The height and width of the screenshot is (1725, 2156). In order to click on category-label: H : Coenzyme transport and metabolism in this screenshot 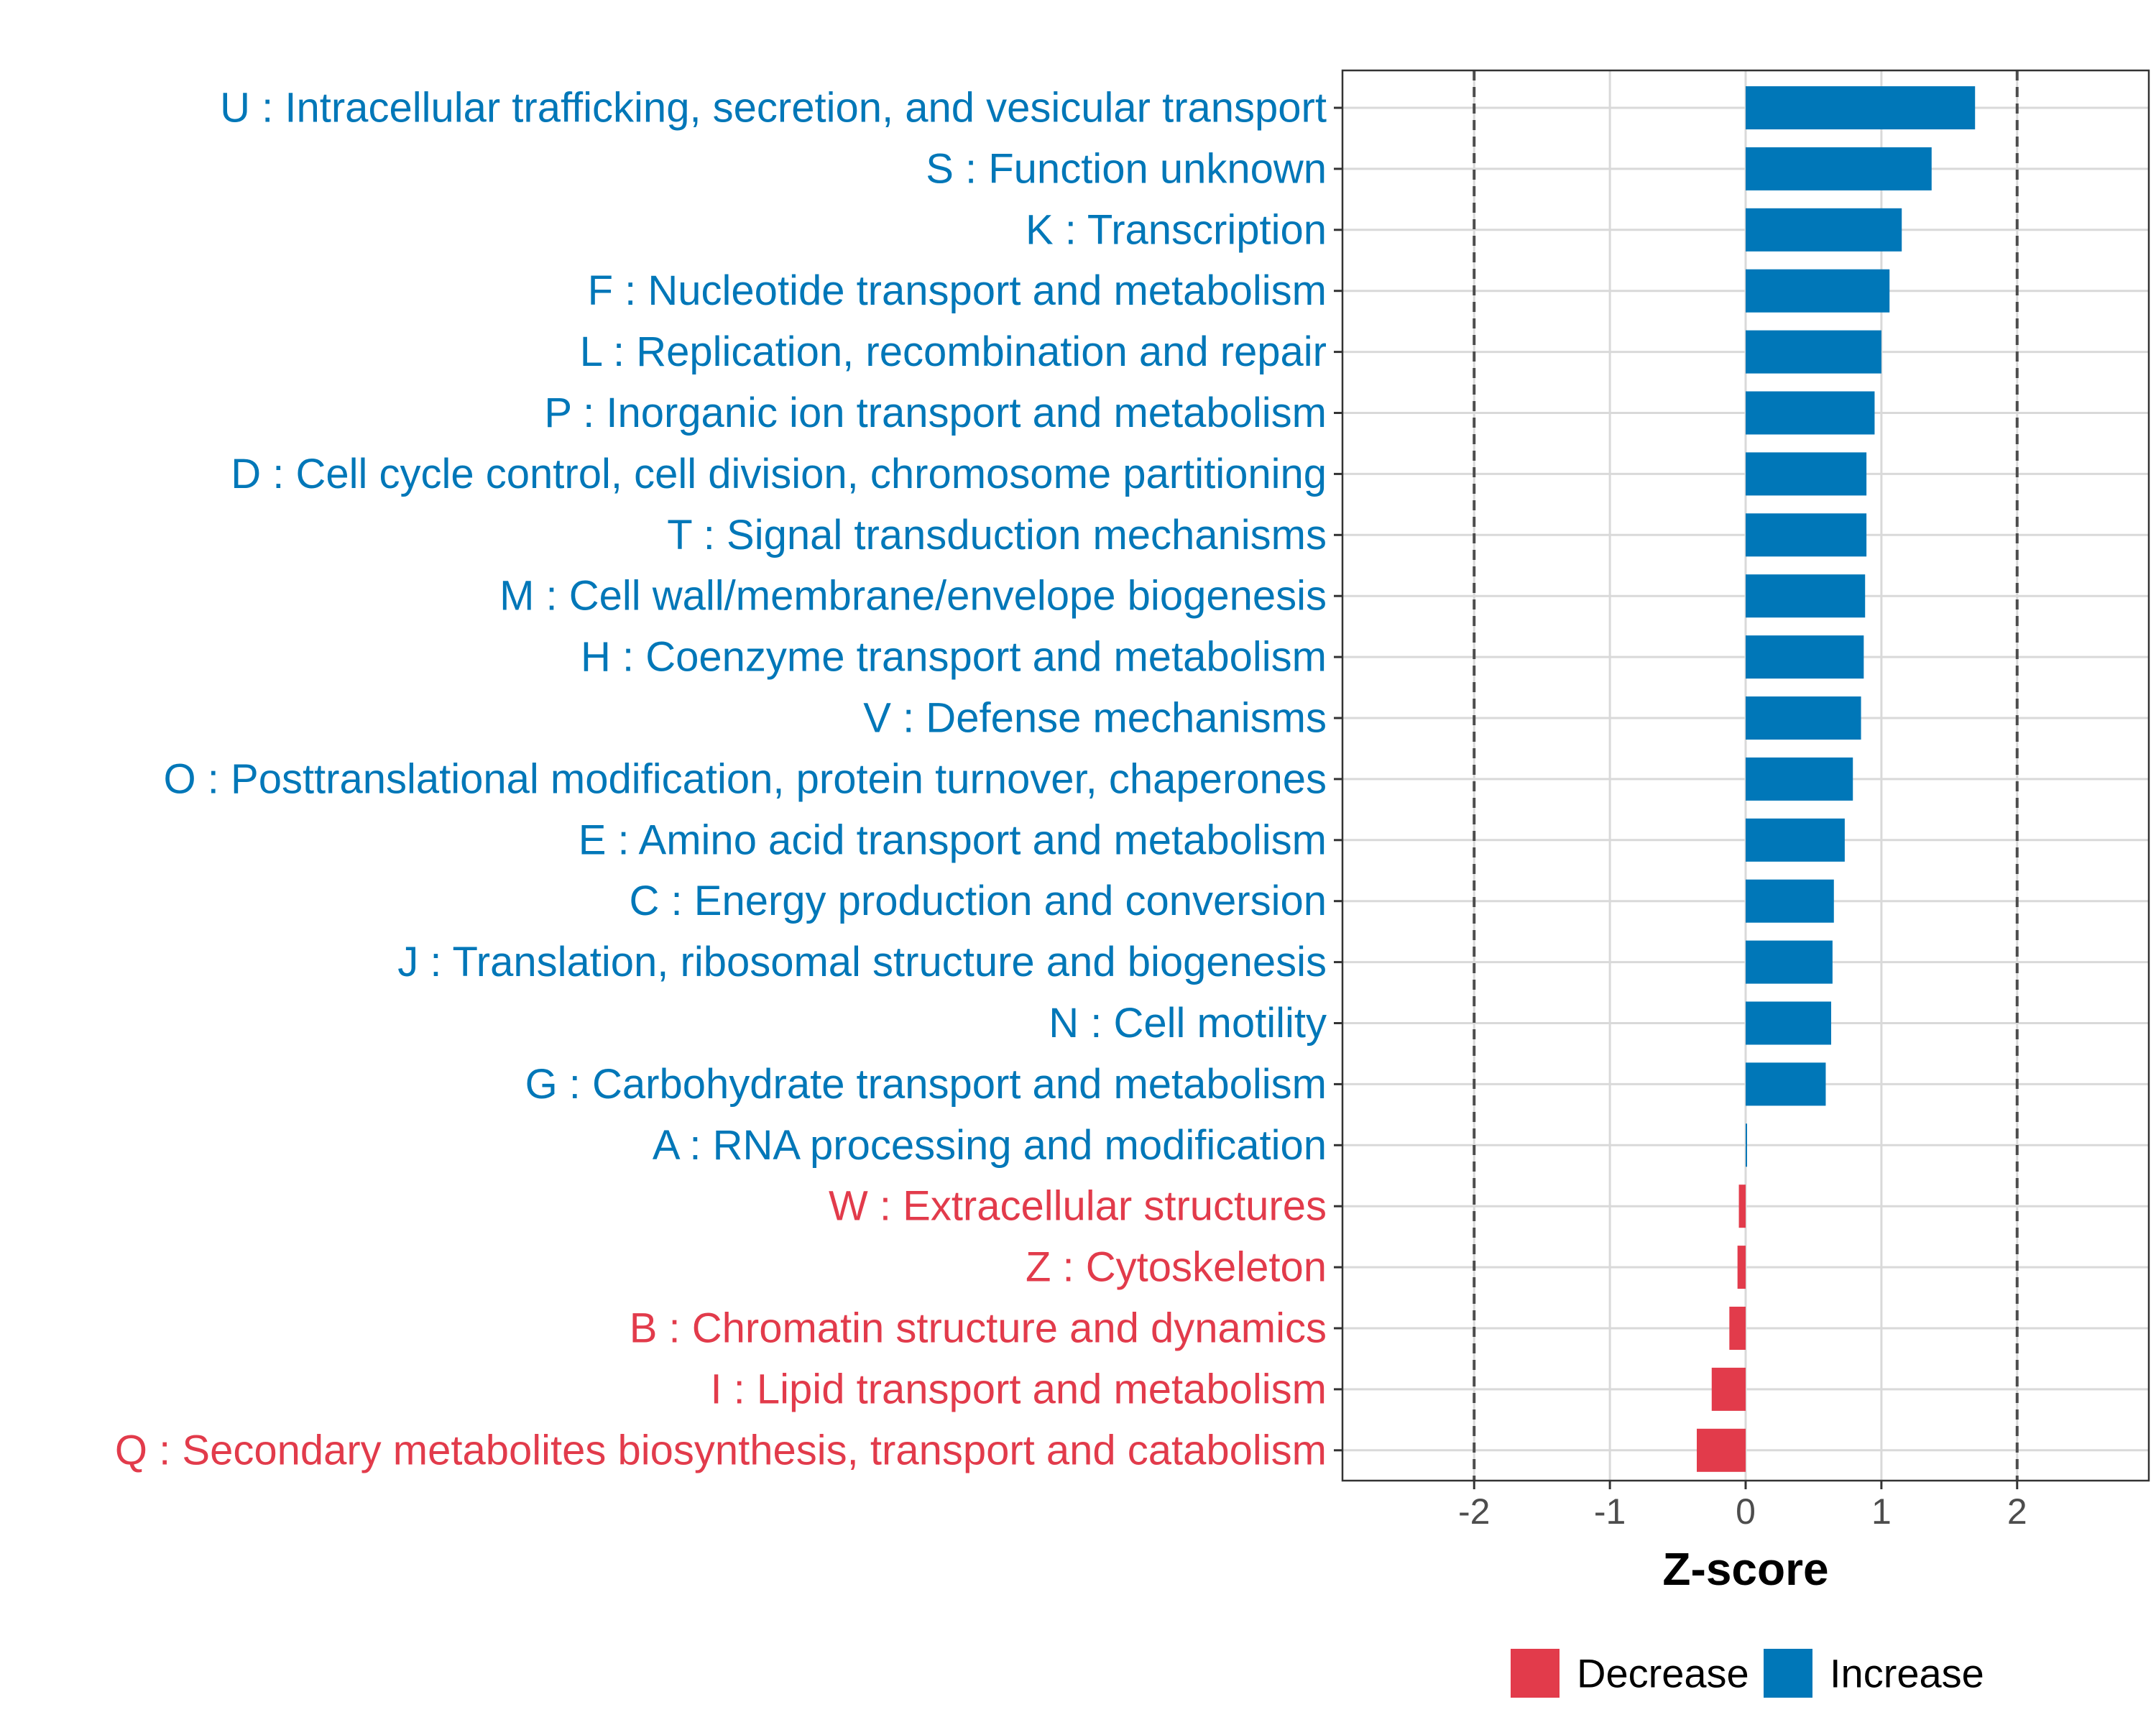, I will do `click(954, 657)`.